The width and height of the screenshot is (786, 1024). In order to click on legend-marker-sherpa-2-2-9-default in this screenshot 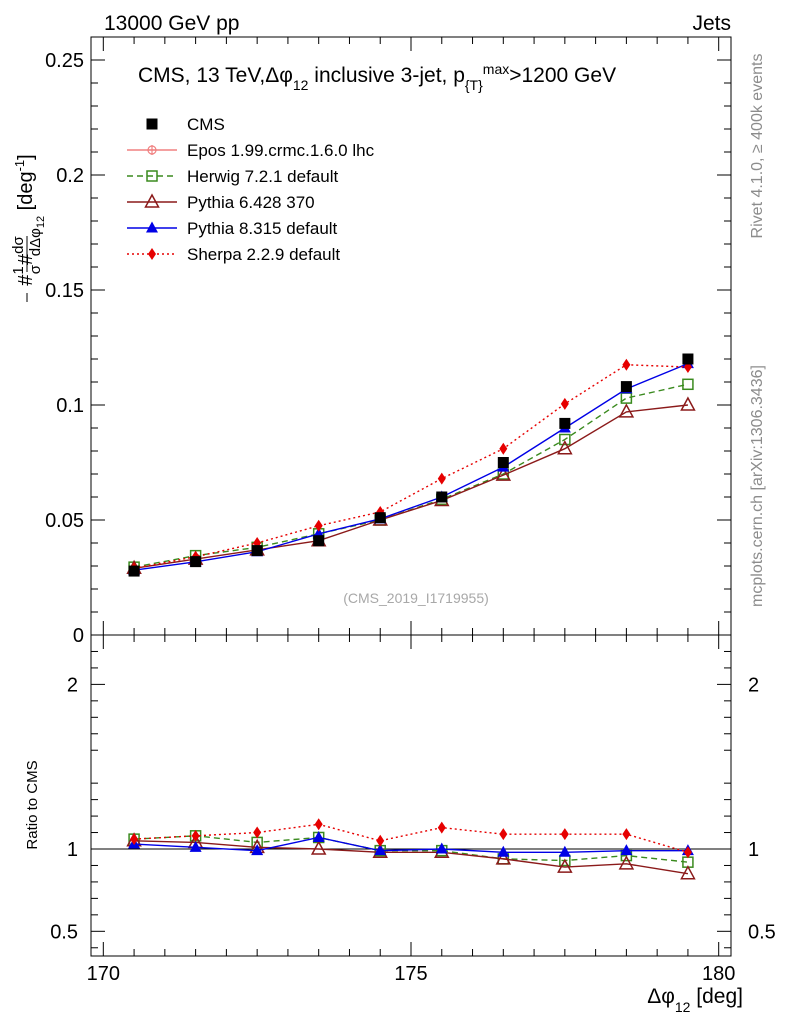, I will do `click(152, 254)`.